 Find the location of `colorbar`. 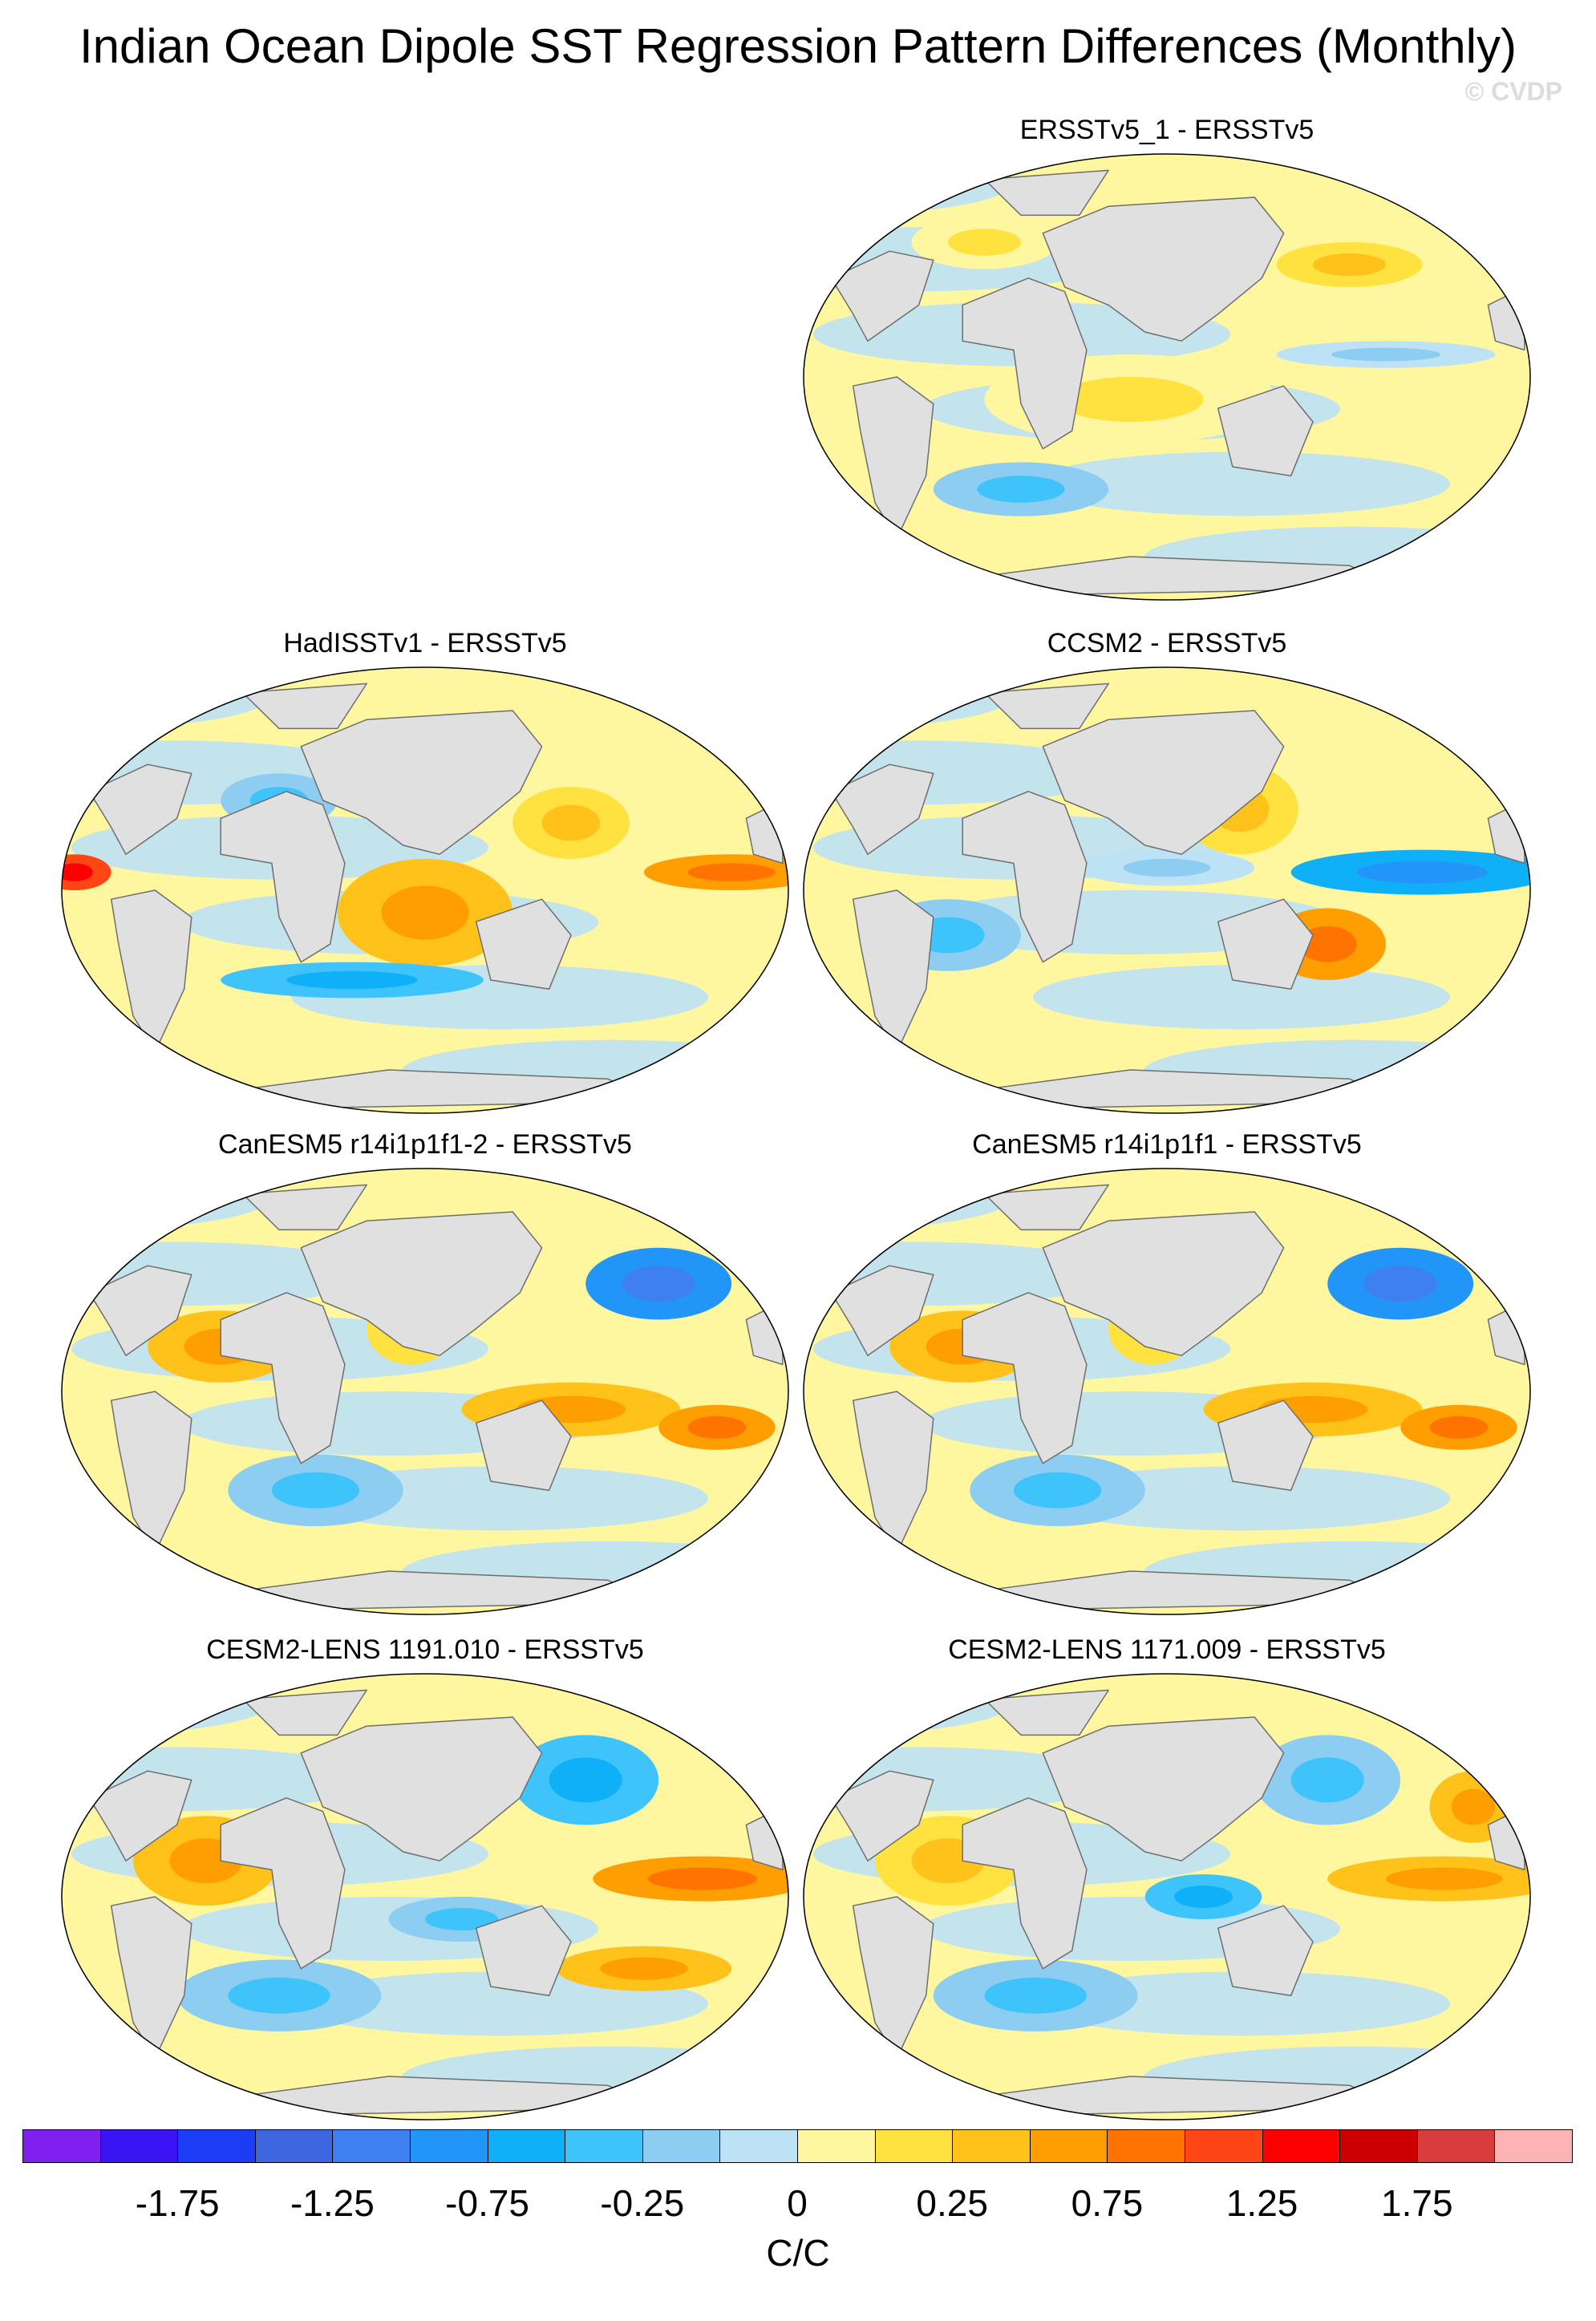

colorbar is located at coordinates (798, 2146).